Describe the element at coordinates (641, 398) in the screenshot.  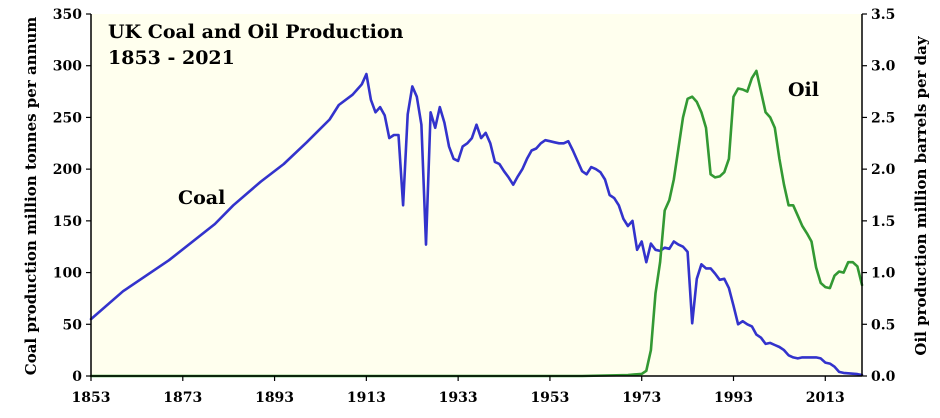
I see `x-tick-label: 1973` at that location.